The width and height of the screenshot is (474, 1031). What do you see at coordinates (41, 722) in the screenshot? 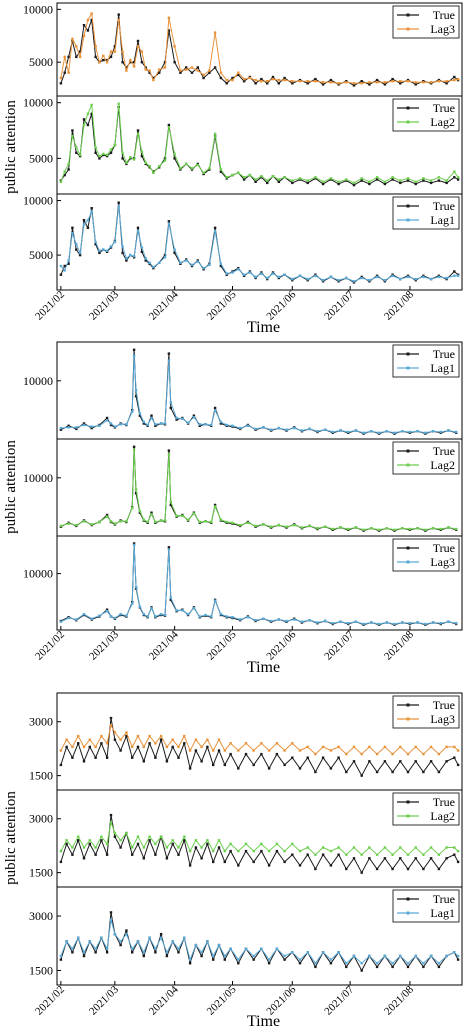
I see `y-tick-label: 3000` at bounding box center [41, 722].